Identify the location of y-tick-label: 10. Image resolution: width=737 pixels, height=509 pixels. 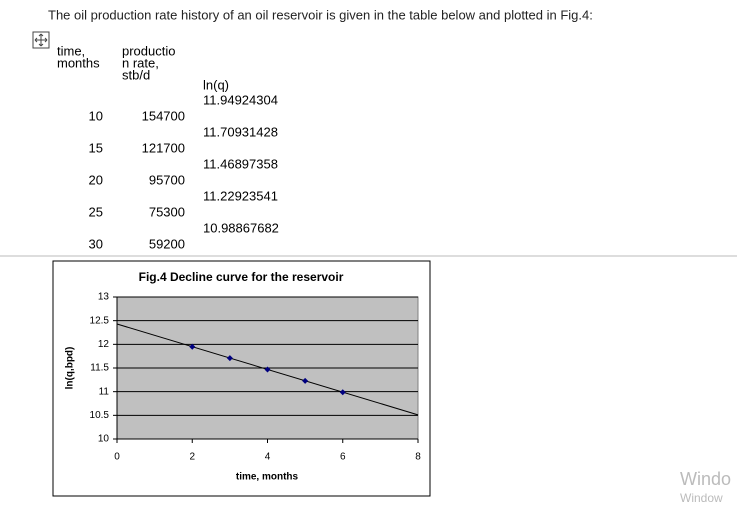
(104, 439).